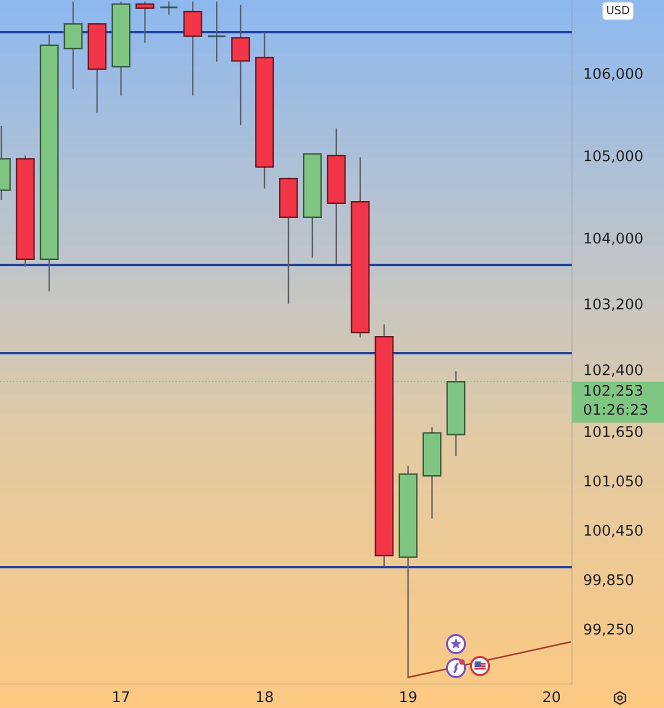 The height and width of the screenshot is (708, 664). Describe the element at coordinates (613, 531) in the screenshot. I see `y-tick-label: 100,450` at that location.